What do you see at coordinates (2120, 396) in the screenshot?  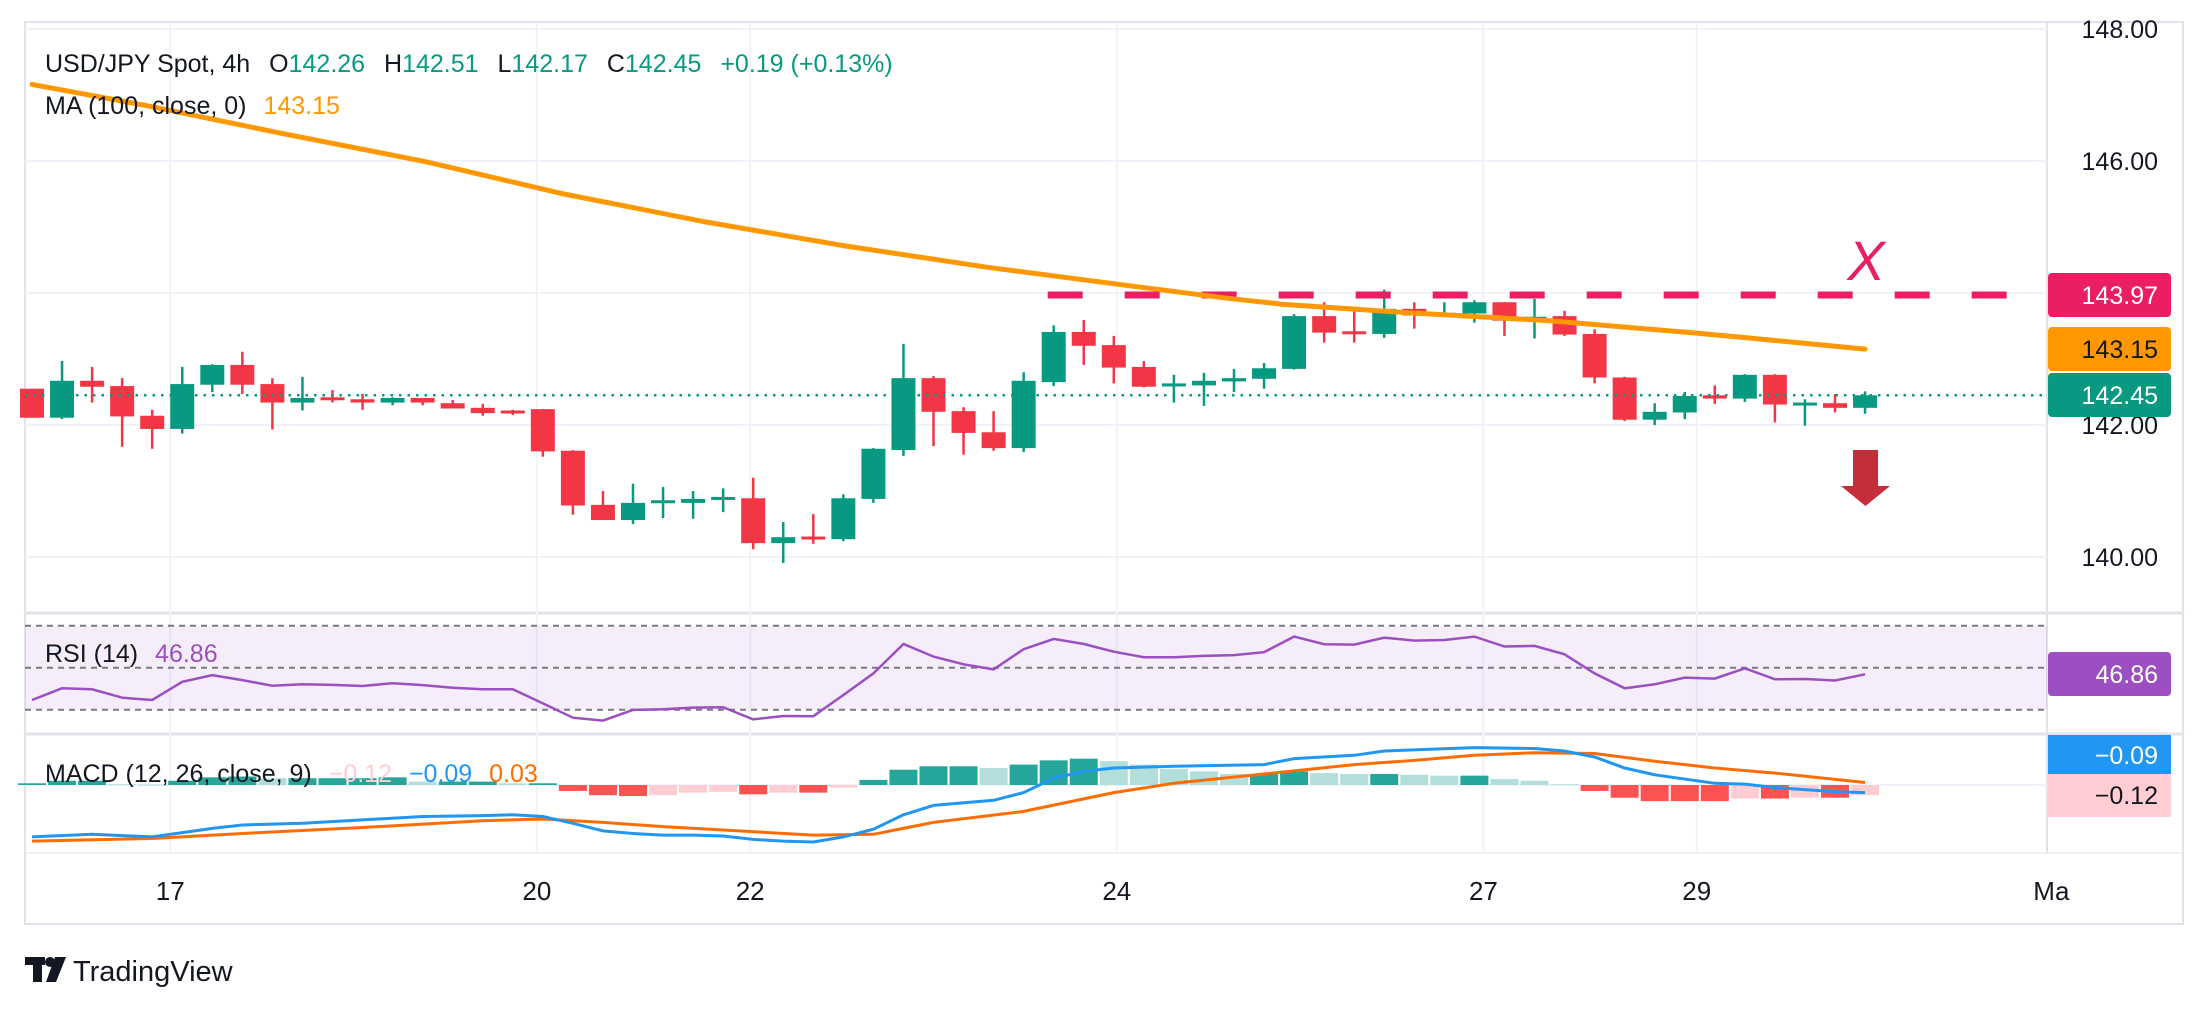 I see `last-price-text: 142.45` at bounding box center [2120, 396].